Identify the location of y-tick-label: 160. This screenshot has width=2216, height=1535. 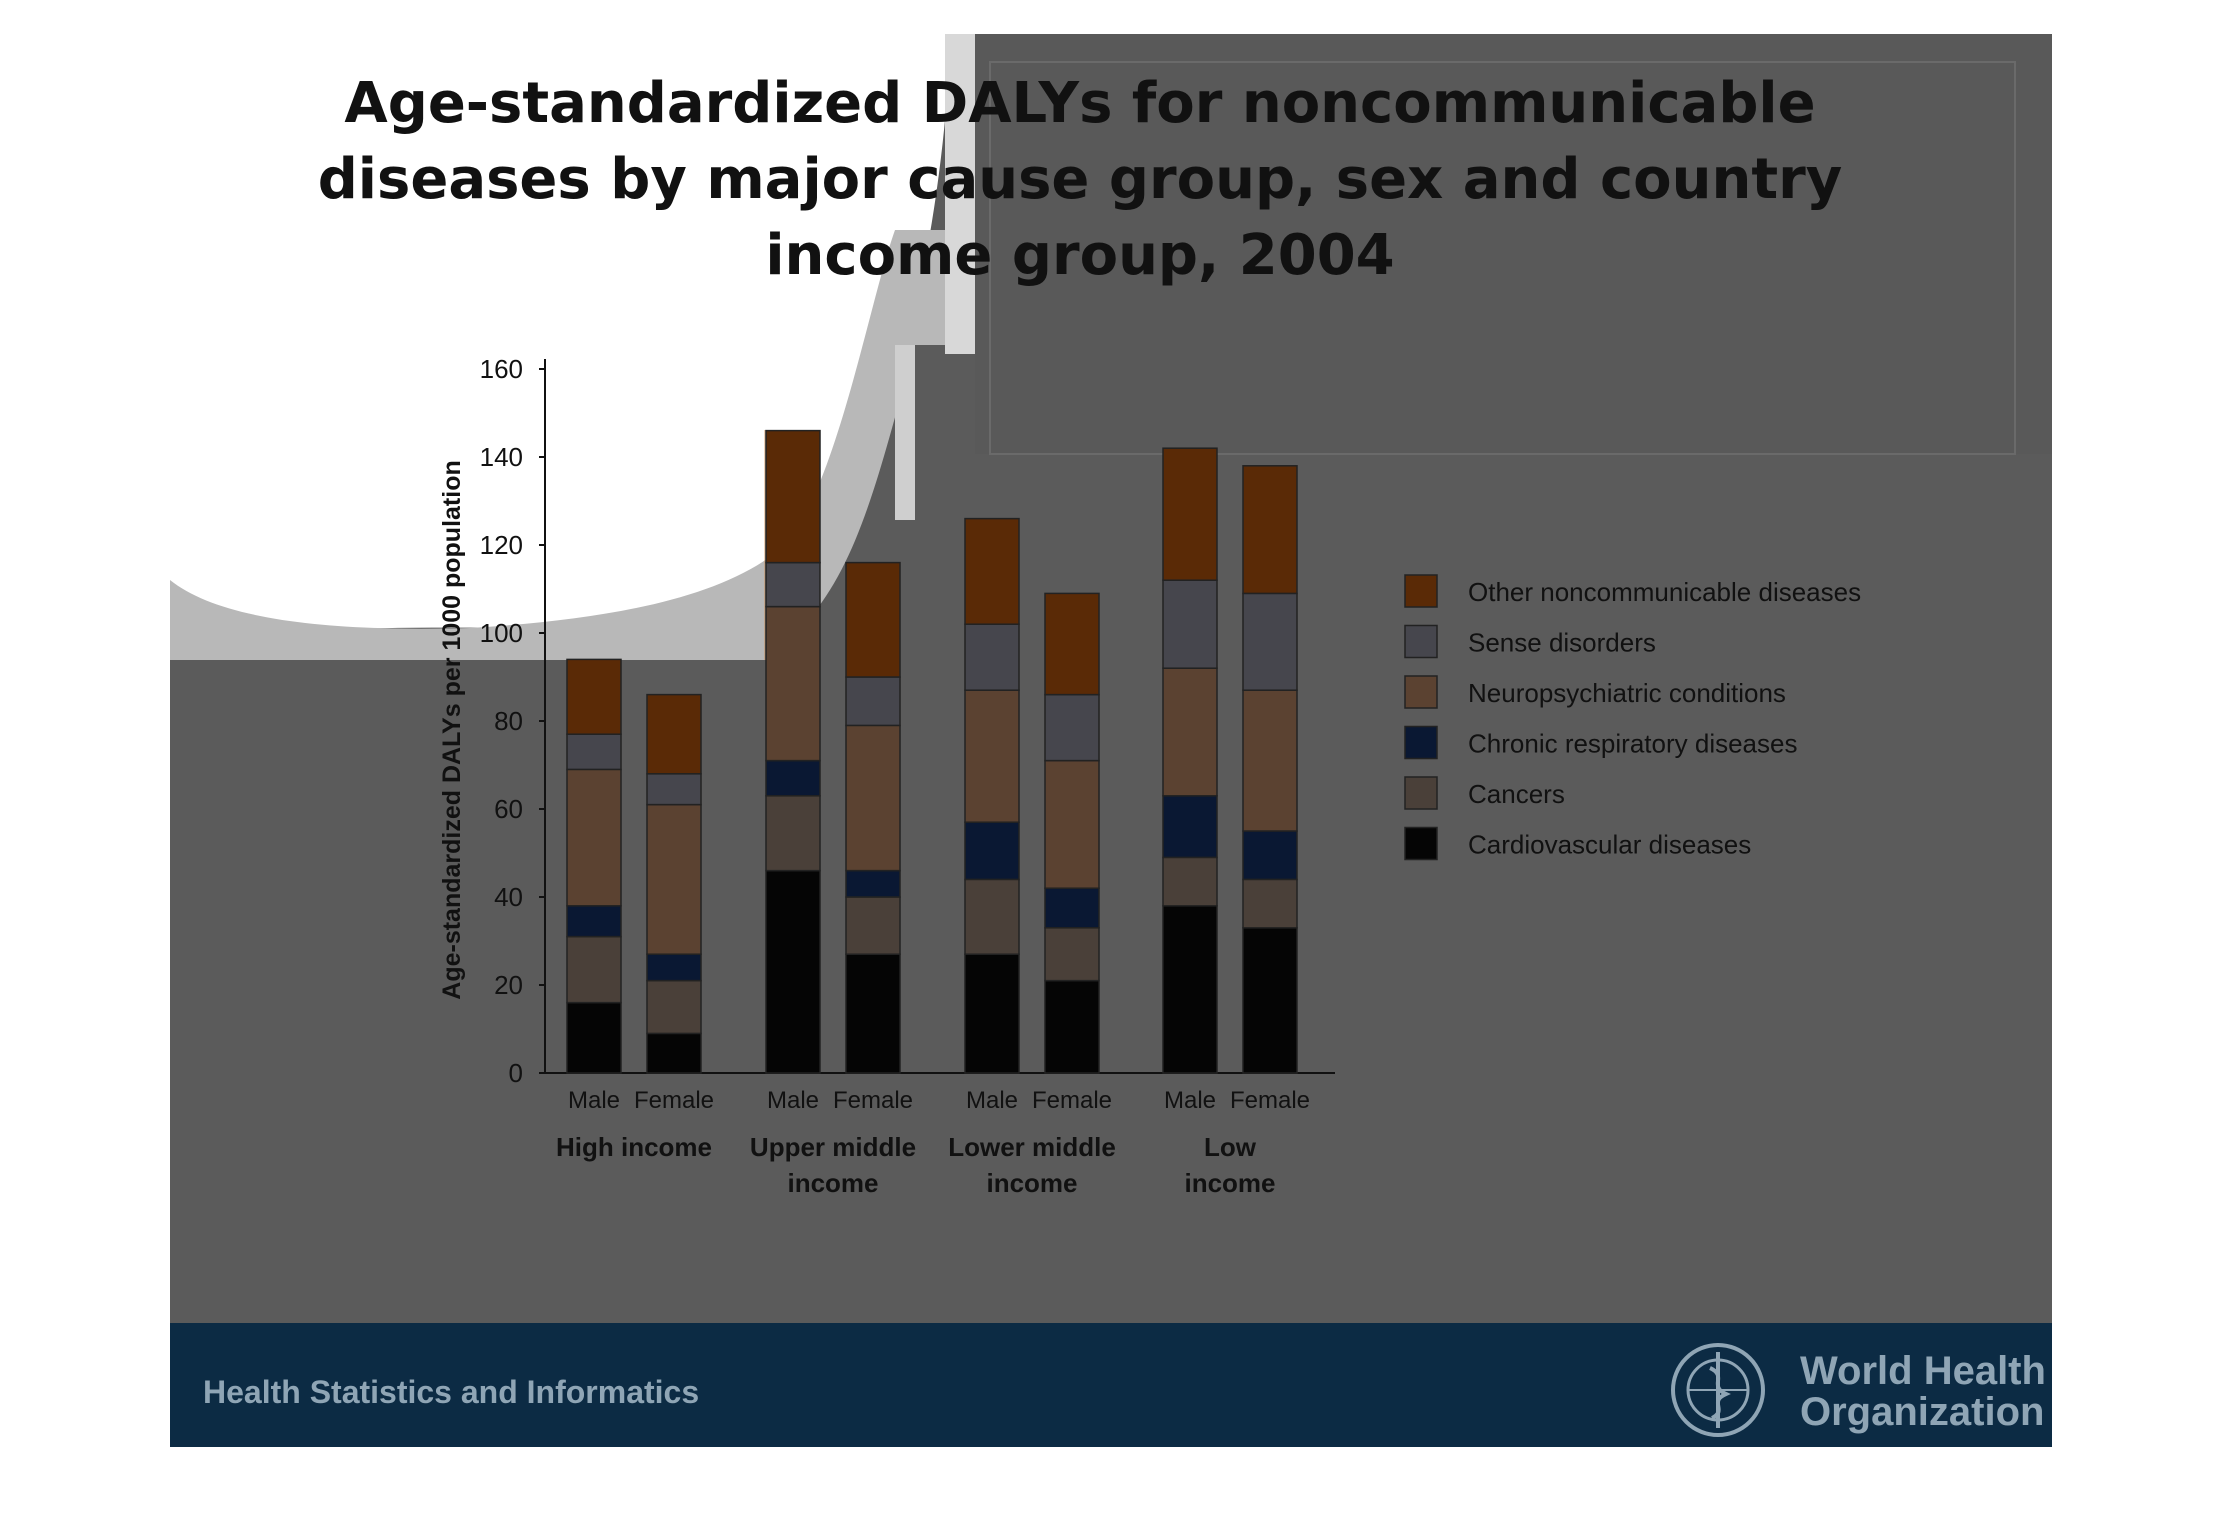
(501, 369).